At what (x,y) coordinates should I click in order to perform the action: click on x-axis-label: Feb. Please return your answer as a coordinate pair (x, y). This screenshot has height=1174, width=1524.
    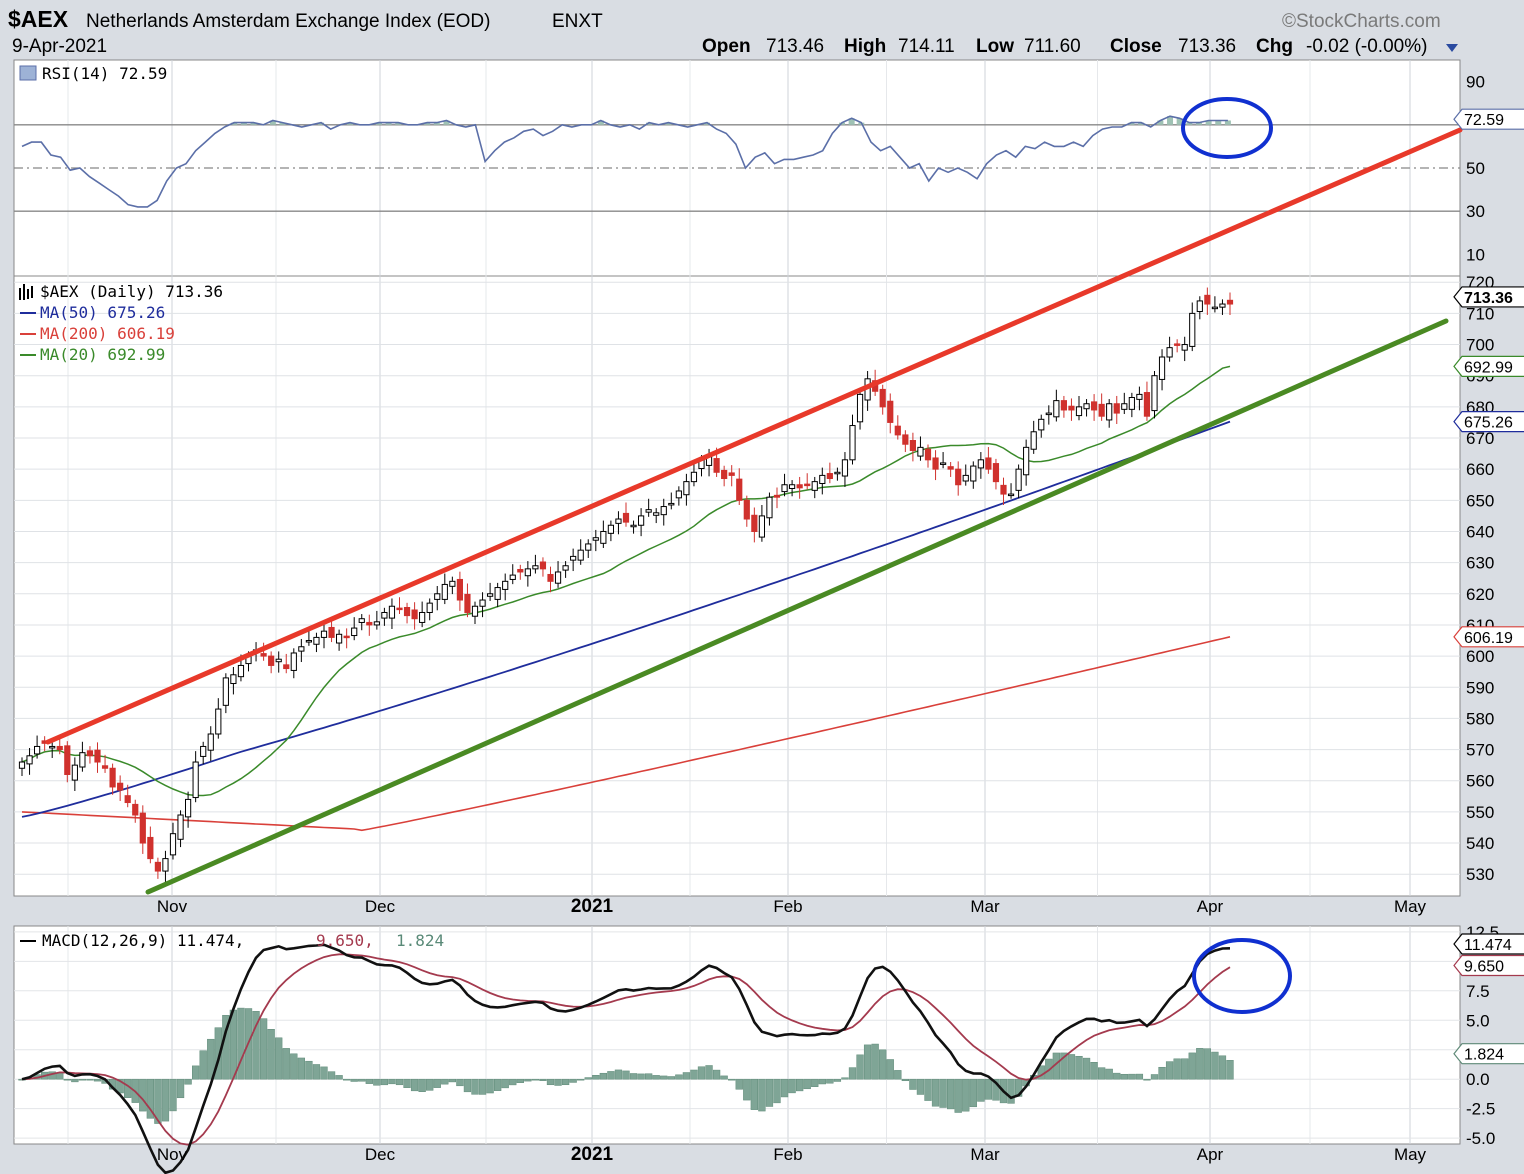
    Looking at the image, I should click on (787, 906).